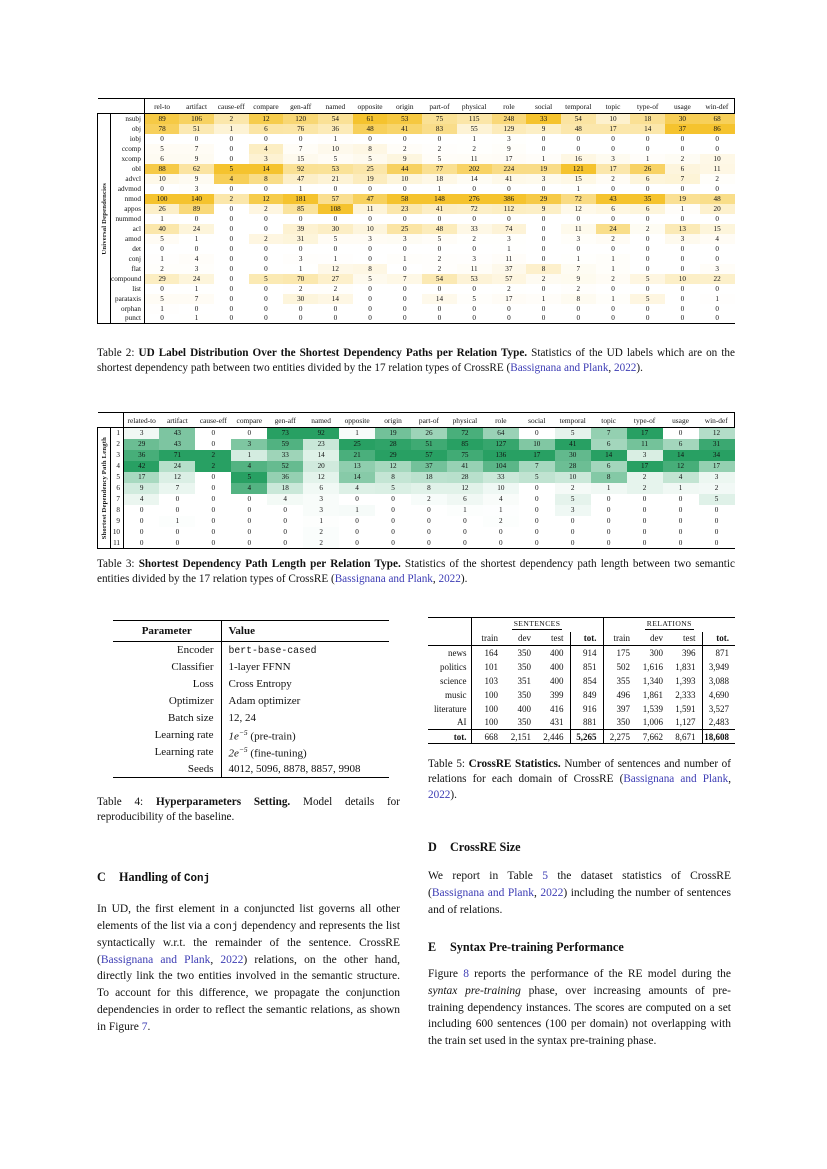 The image size is (827, 1169). I want to click on column-header: role, so click(500, 420).